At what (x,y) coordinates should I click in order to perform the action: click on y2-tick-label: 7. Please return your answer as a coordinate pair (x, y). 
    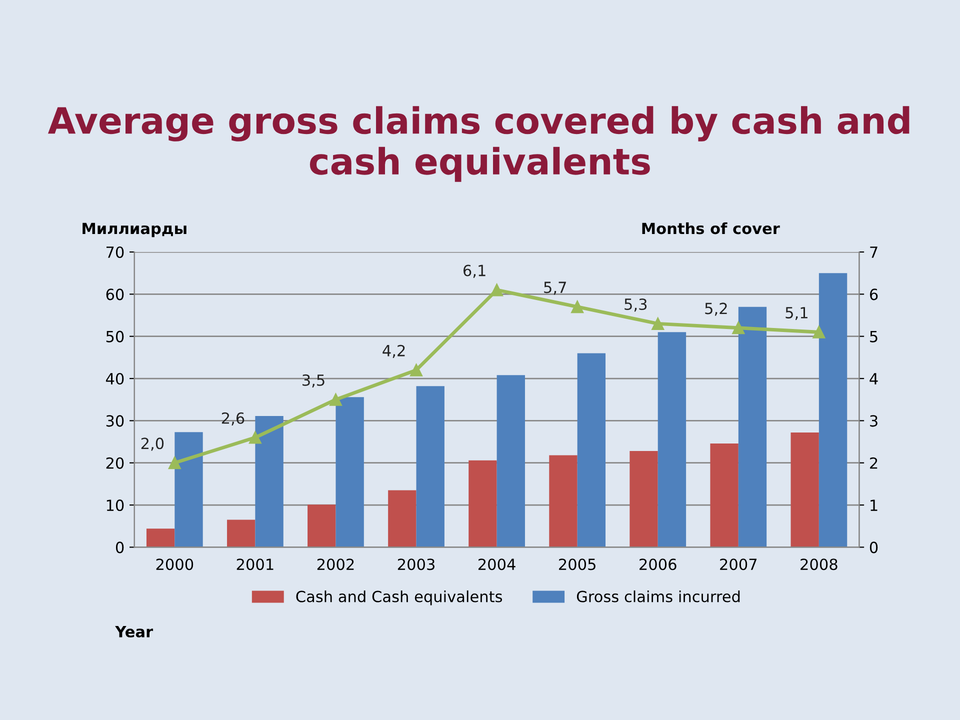
    Looking at the image, I should click on (874, 252).